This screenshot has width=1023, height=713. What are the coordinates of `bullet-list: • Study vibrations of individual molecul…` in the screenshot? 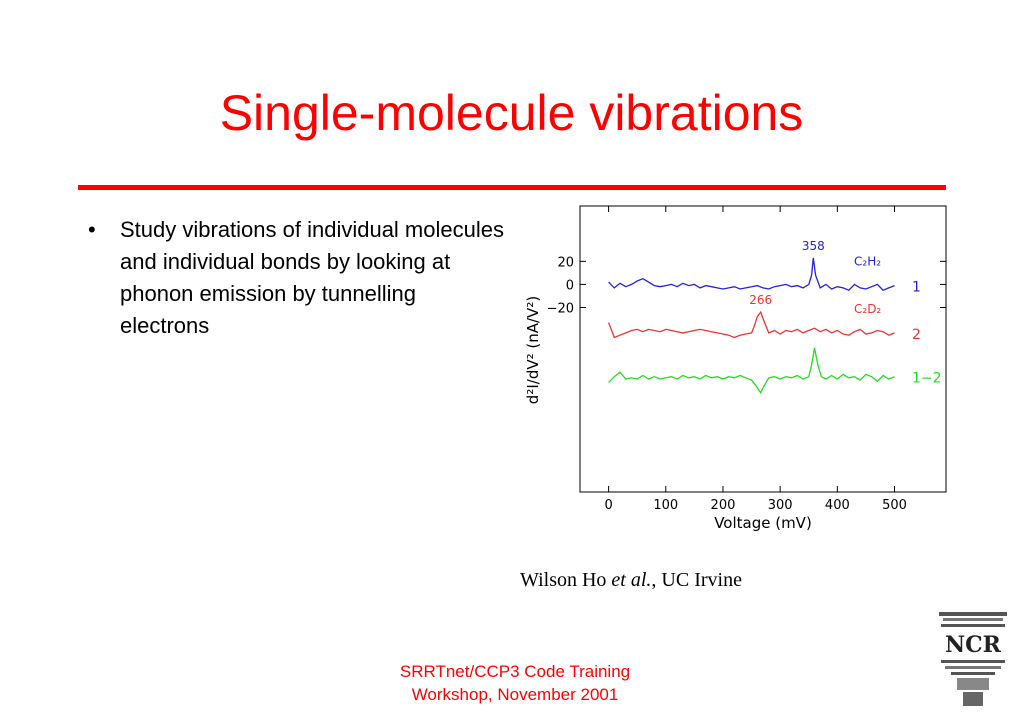 It's located at (298, 278).